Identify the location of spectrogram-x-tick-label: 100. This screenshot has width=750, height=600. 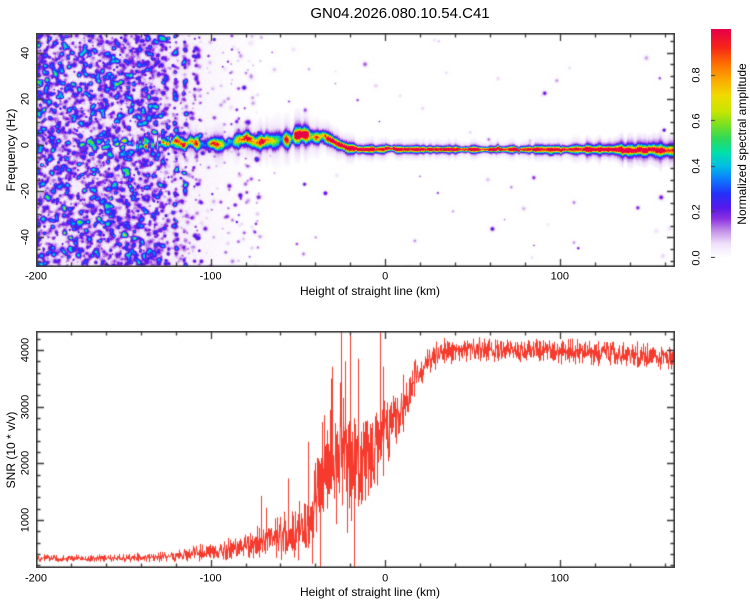
(559, 276).